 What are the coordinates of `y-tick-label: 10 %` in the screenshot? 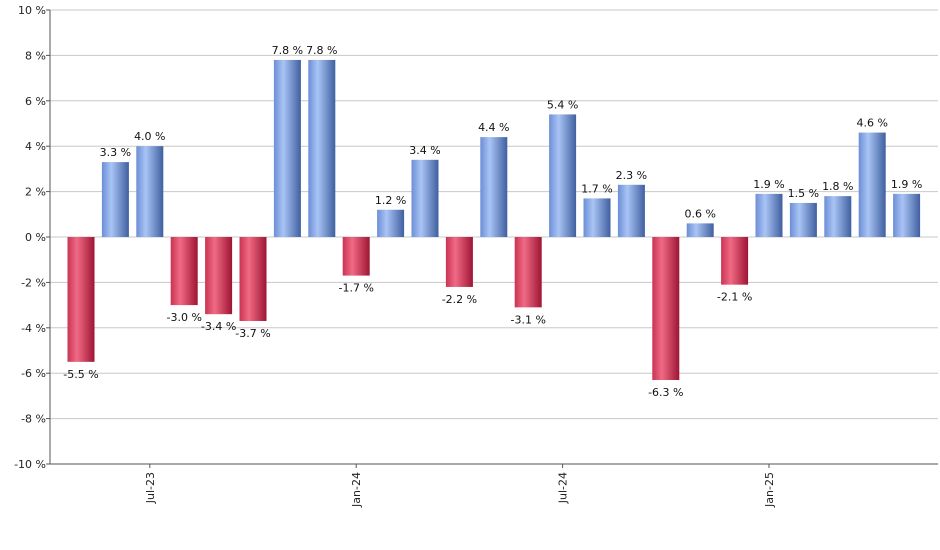 It's located at (32, 10).